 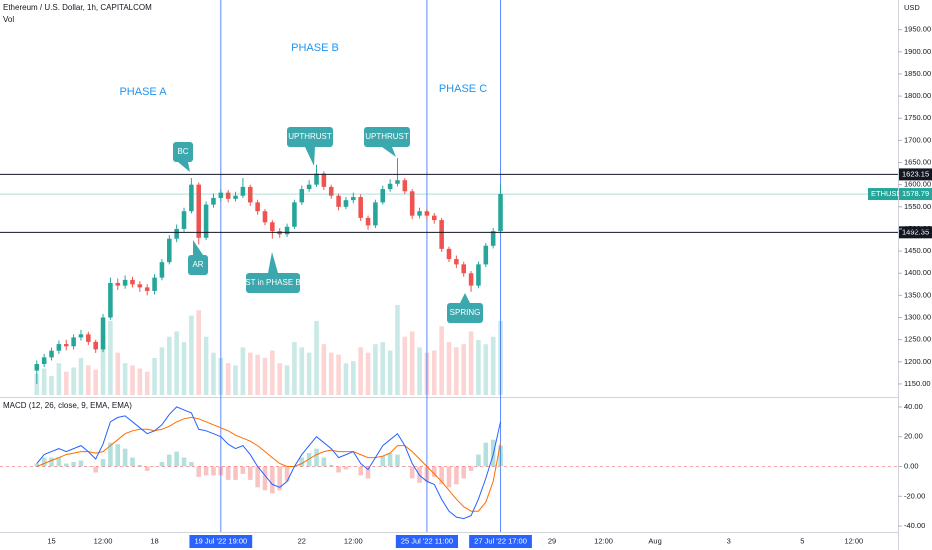 I want to click on y-tick-label: 1350.00, so click(x=917, y=294).